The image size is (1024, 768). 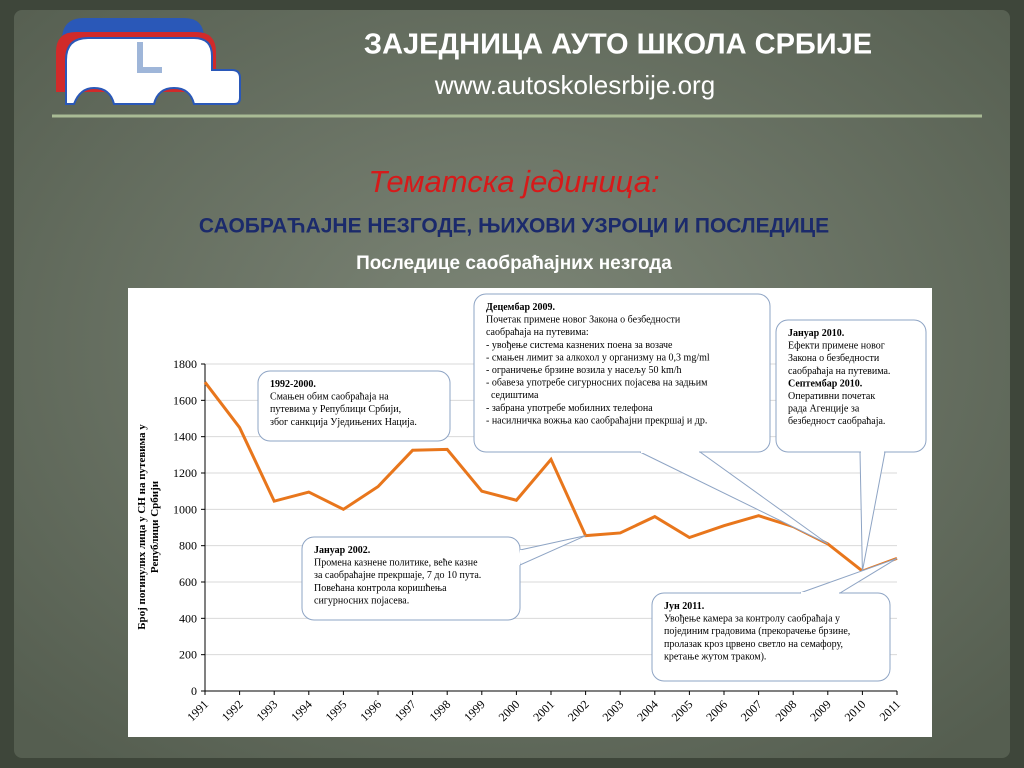 I want to click on callout-title: Септембар 2010., so click(x=825, y=383).